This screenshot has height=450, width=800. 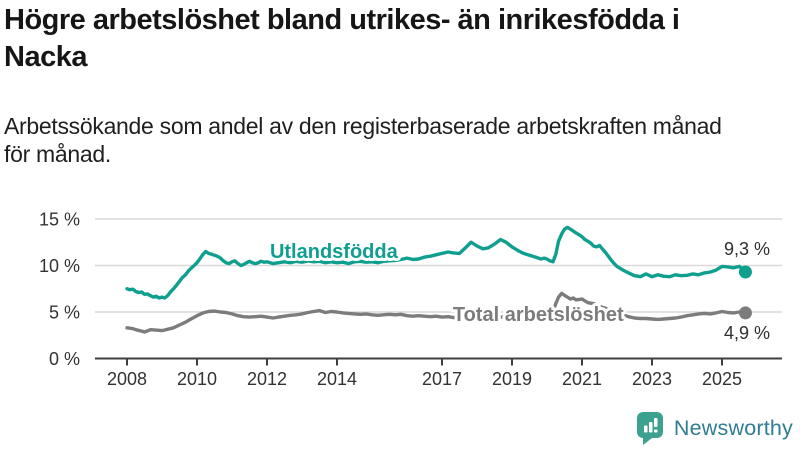 What do you see at coordinates (127, 379) in the screenshot?
I see `x-axis-label: 2008` at bounding box center [127, 379].